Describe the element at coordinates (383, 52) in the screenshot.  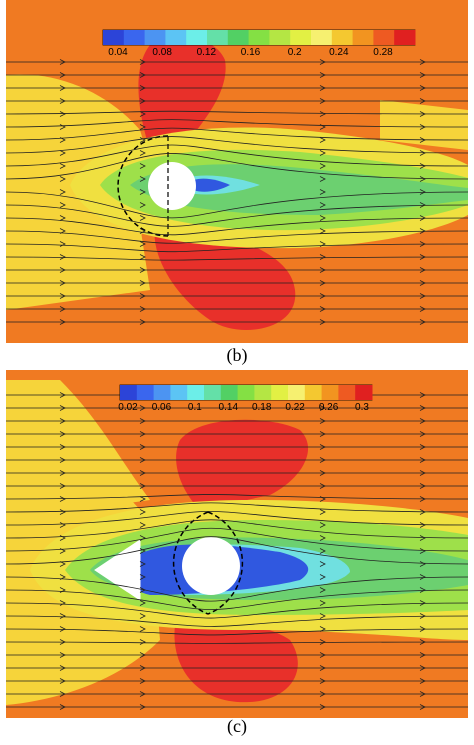
I see `colorbar-tick-label: 0.28` at that location.